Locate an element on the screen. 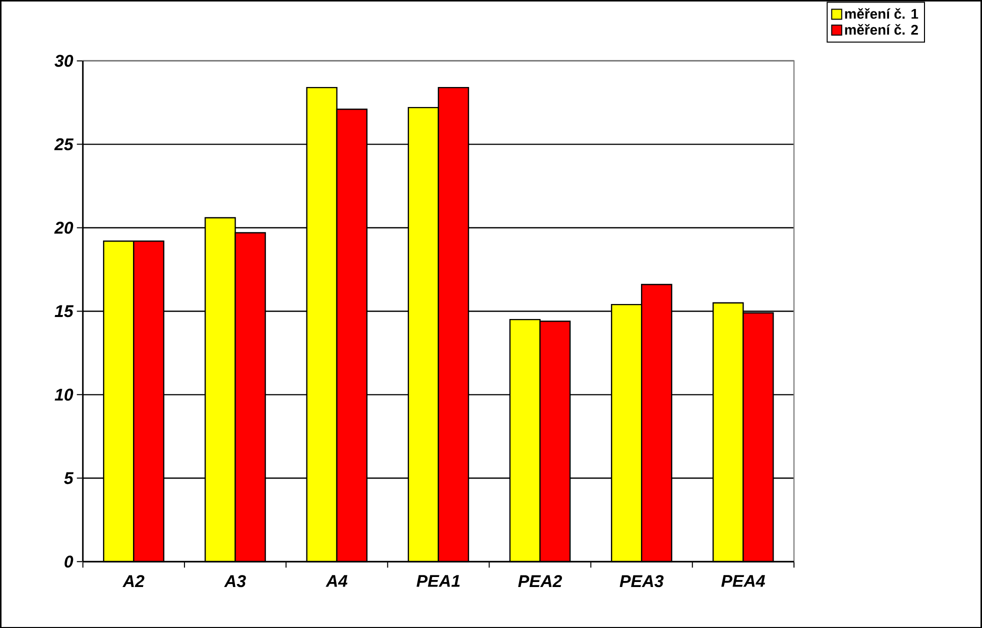 This screenshot has width=982, height=628. y-tick-label: 0 is located at coordinates (69, 561).